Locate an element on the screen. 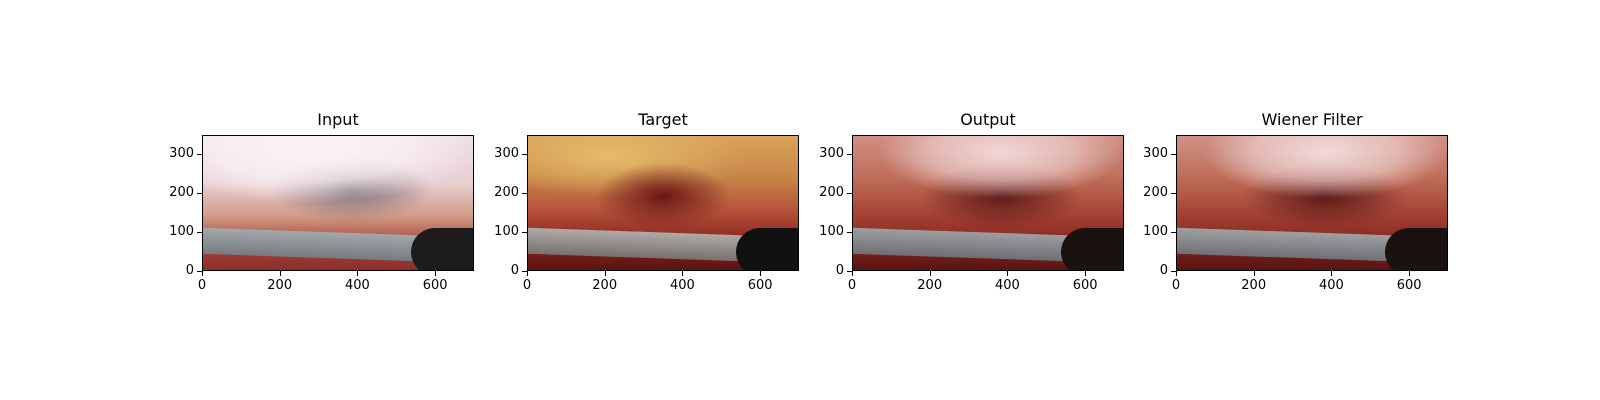 The height and width of the screenshot is (400, 1600). panel-title: Output is located at coordinates (988, 119).